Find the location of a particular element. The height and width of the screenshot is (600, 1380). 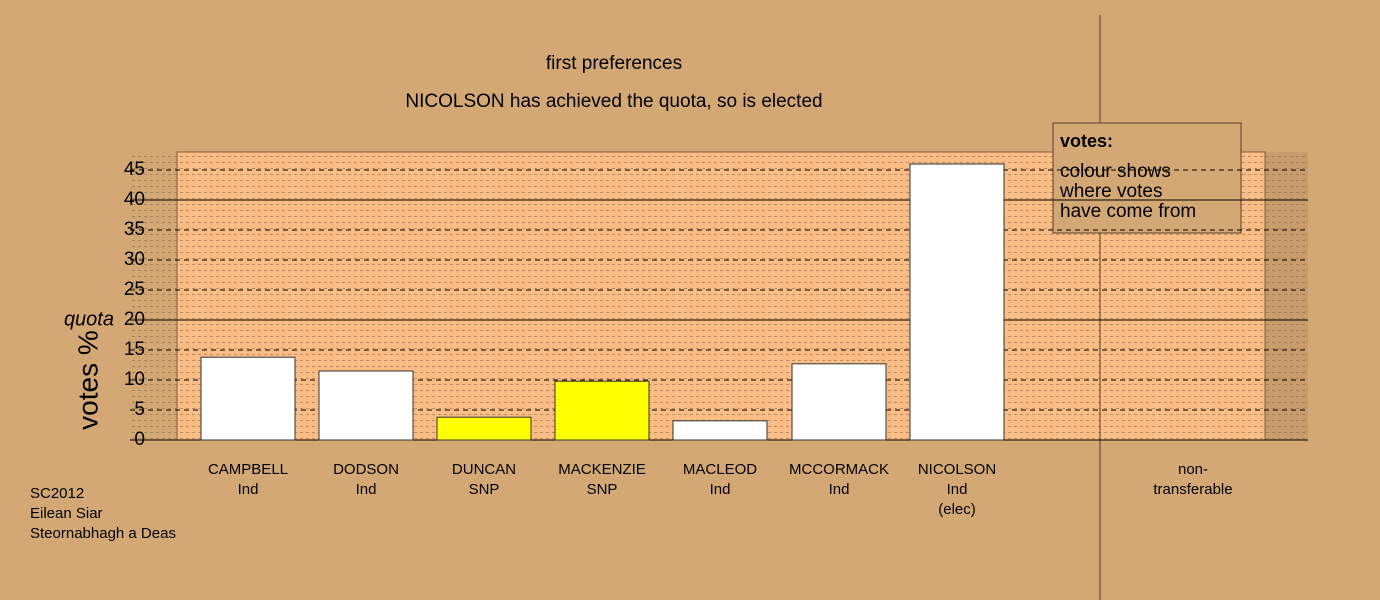

footer-text: SC2012 is located at coordinates (57, 493).